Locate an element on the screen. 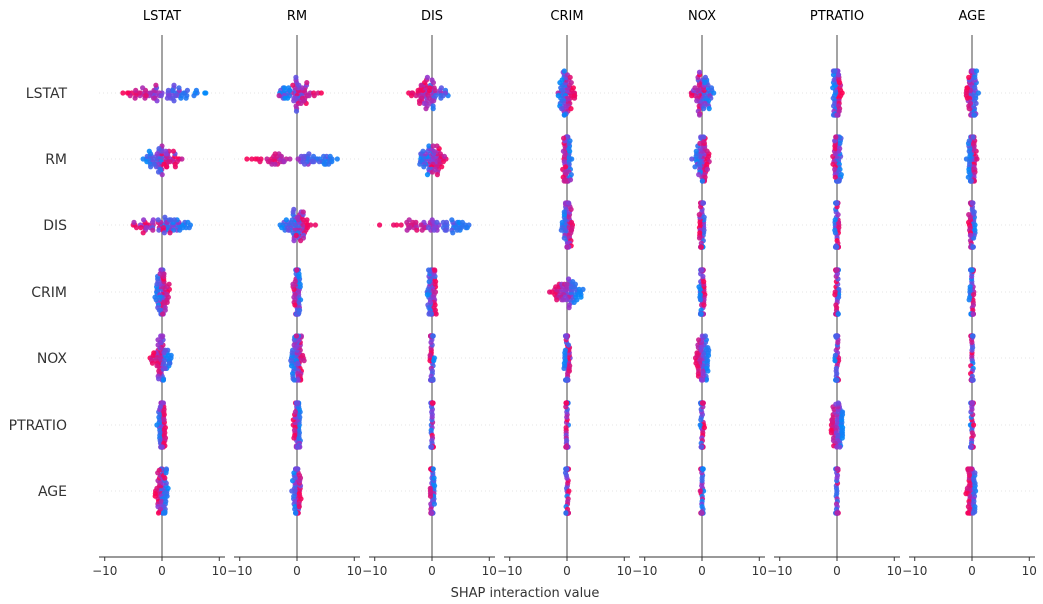 This screenshot has width=1043, height=604. x-tick-label-nox-2: 10 is located at coordinates (759, 571).